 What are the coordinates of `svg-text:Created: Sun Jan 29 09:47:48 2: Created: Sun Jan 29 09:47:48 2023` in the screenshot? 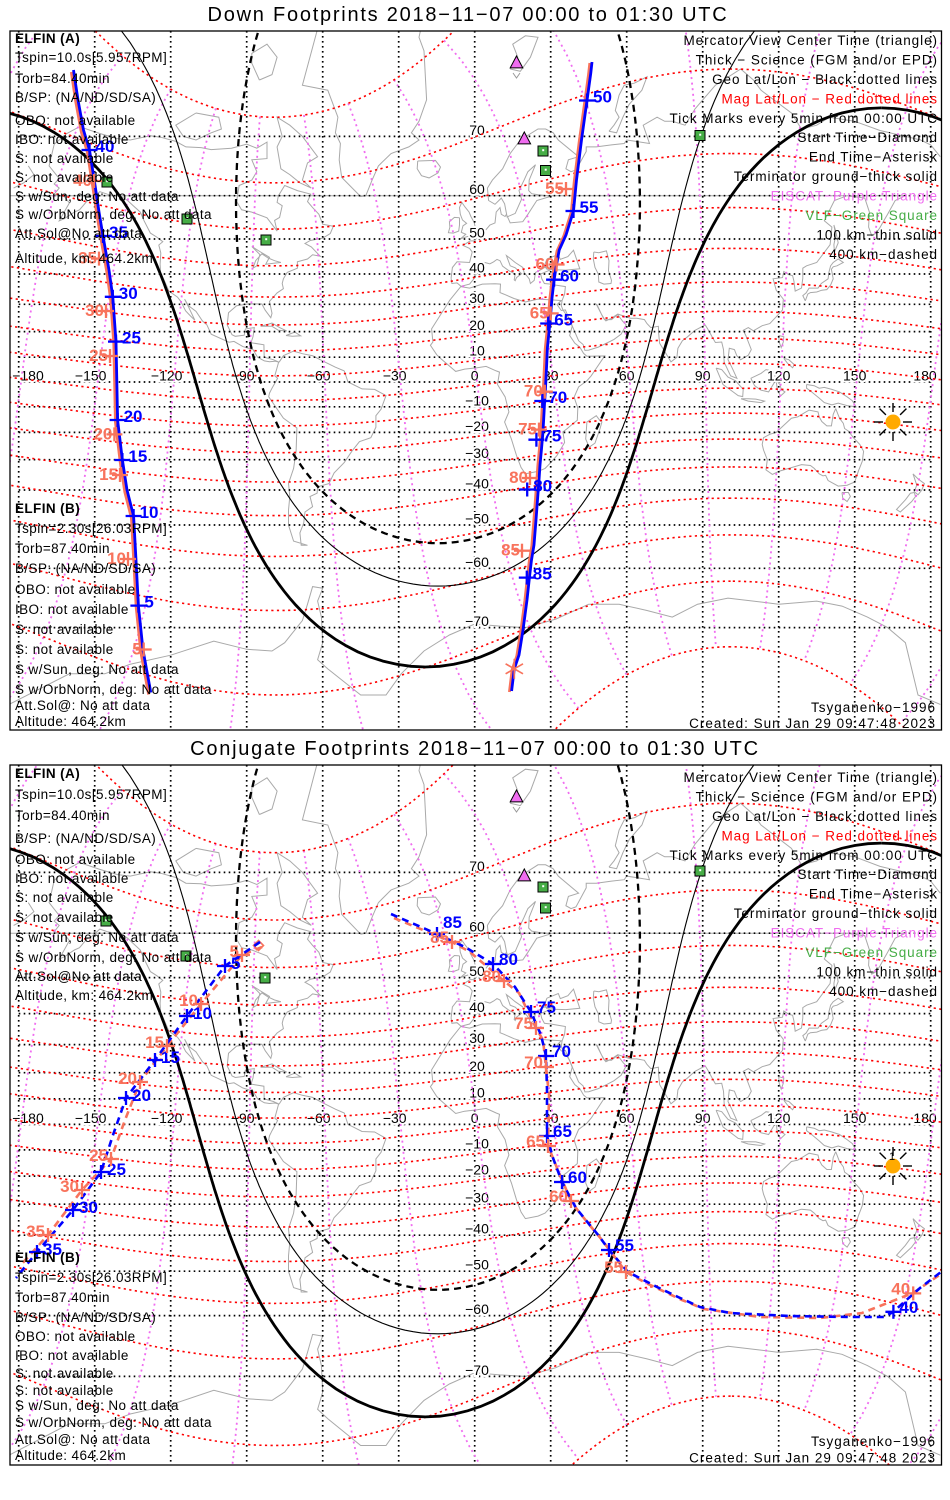 It's located at (812, 1458).